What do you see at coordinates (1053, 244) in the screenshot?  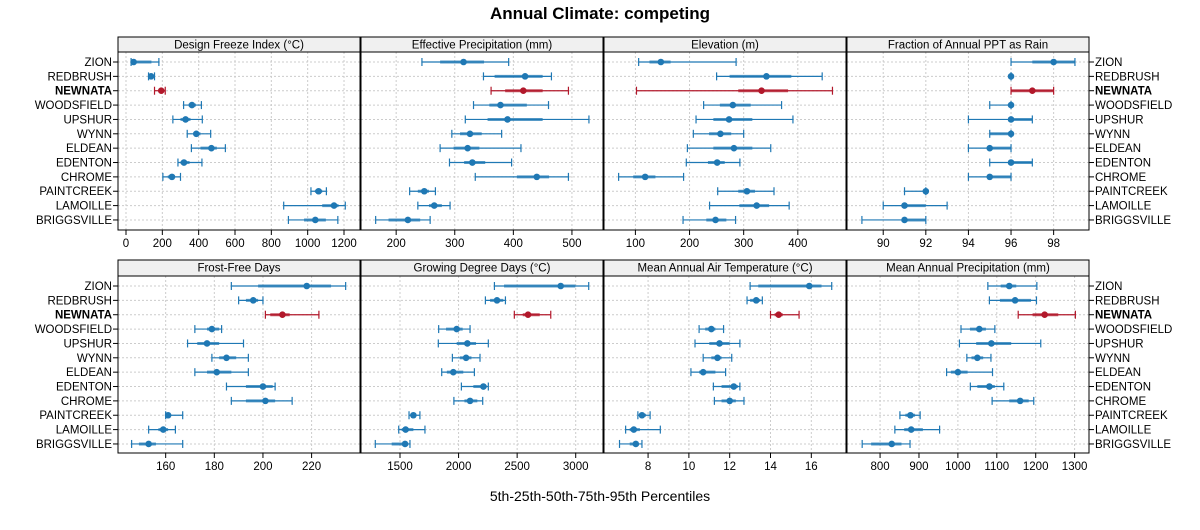 I see `x-tick-label: 98` at bounding box center [1053, 244].